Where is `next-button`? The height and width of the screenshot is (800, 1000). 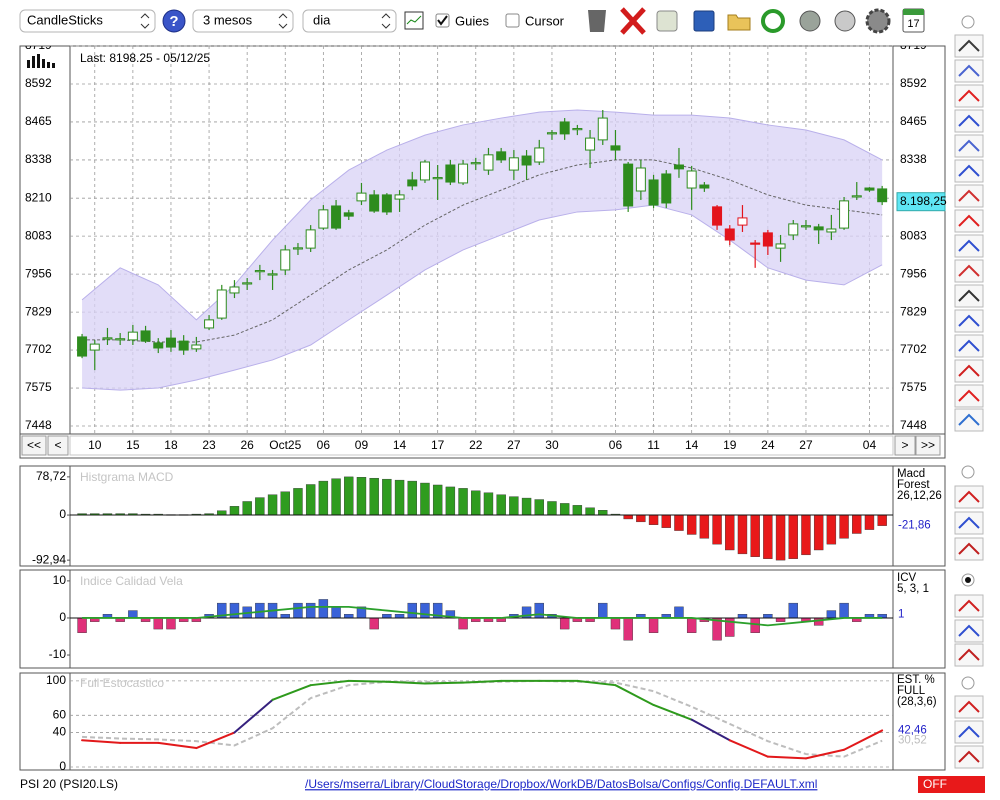 next-button is located at coordinates (905, 445).